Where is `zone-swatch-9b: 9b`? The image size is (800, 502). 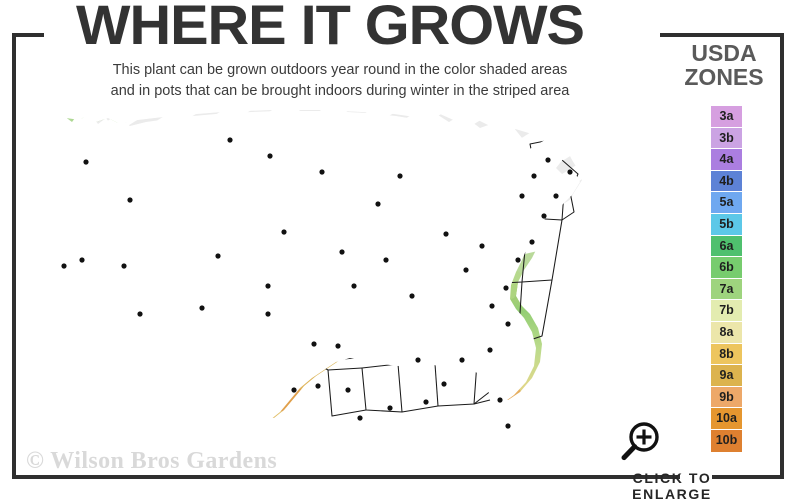
zone-swatch-9b: 9b is located at coordinates (726, 397).